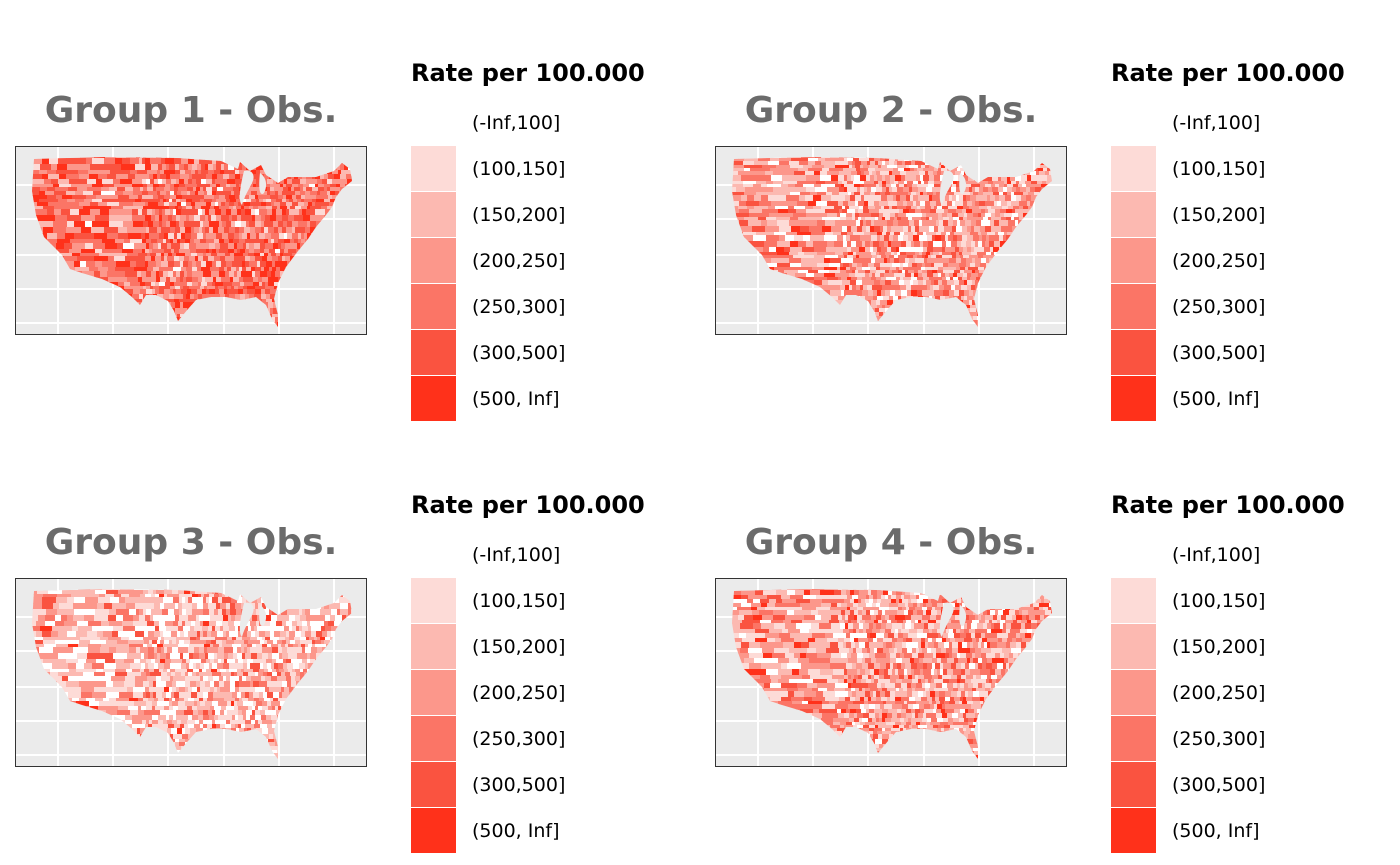  Describe the element at coordinates (1219, 353) in the screenshot. I see `legend-label: (300,500]` at that location.